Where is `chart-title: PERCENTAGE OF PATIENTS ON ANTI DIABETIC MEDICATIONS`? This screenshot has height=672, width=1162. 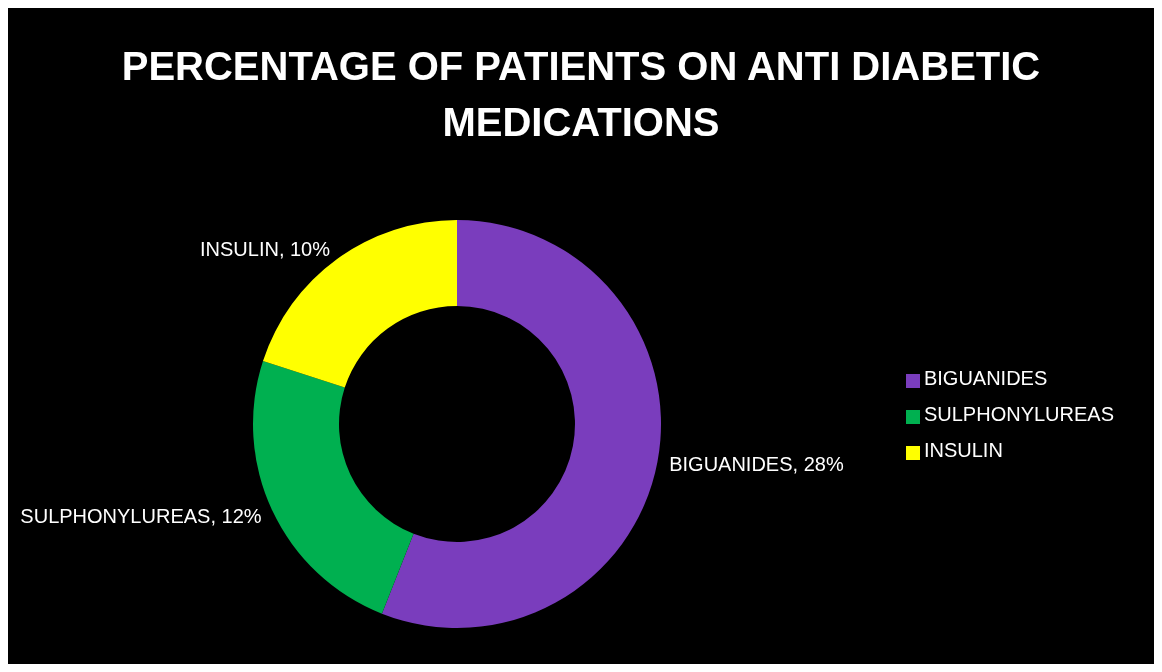
chart-title: PERCENTAGE OF PATIENTS ON ANTI DIABETIC MEDICATIONS is located at coordinates (581, 94).